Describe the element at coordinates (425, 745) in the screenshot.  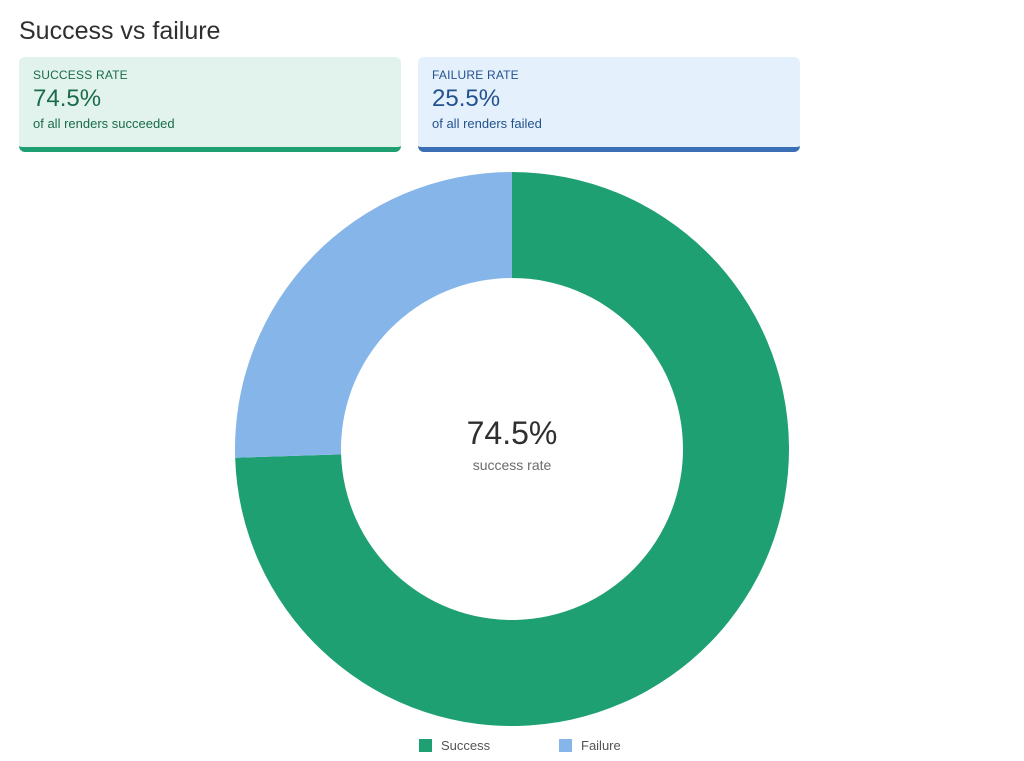
I see `legend-swatch-success` at that location.